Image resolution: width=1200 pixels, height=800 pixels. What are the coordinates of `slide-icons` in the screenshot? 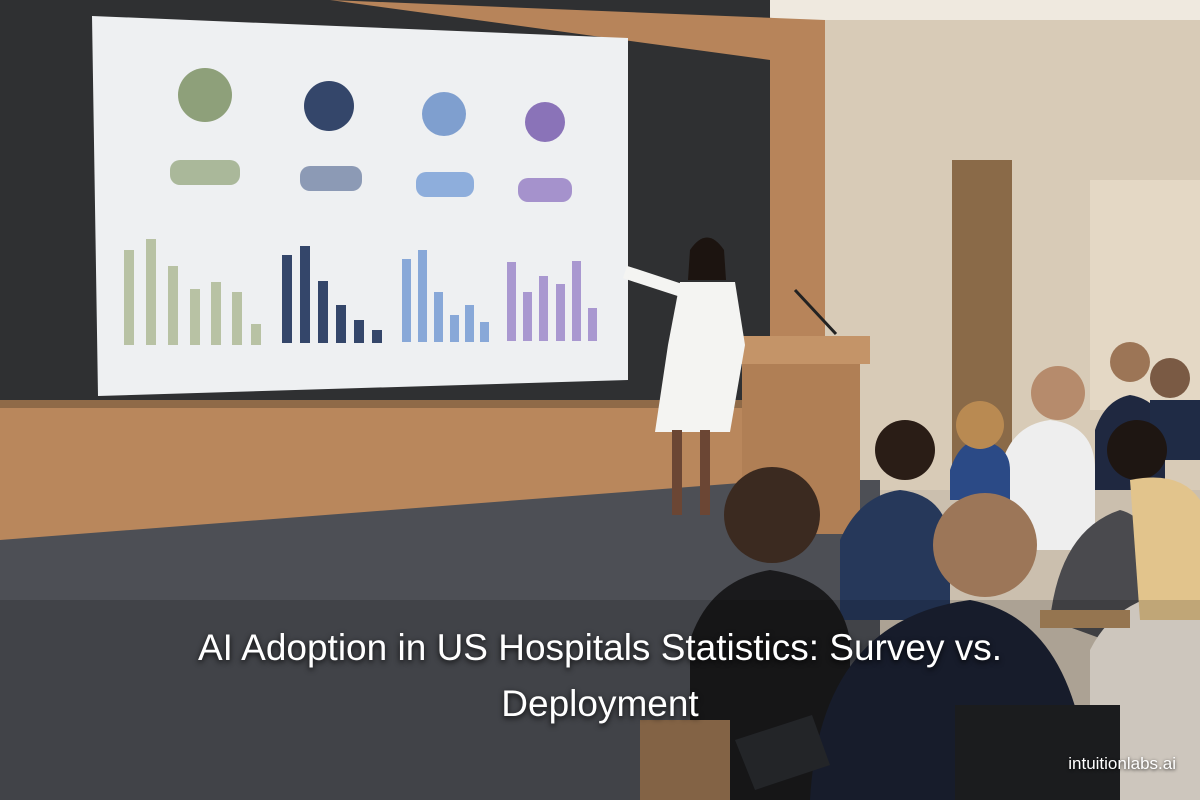 It's located at (371, 135).